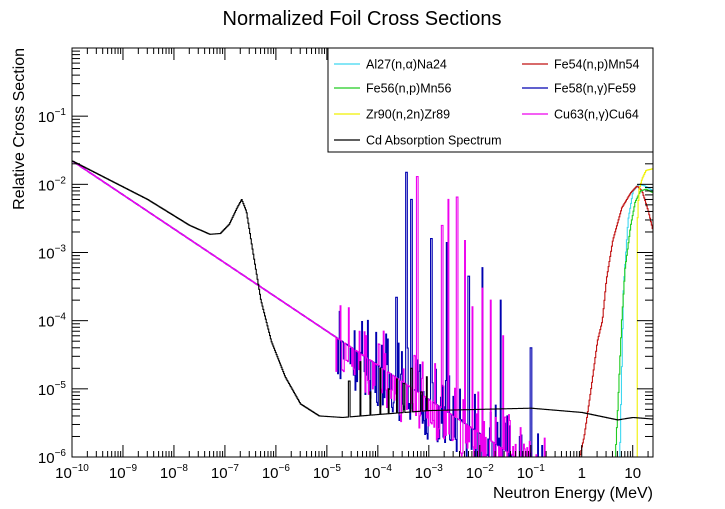  What do you see at coordinates (52, 184) in the screenshot?
I see `y-tick-label: 10⁻²` at bounding box center [52, 184].